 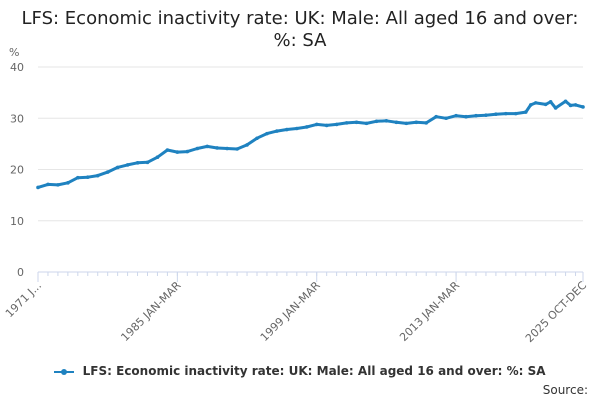 What do you see at coordinates (556, 312) in the screenshot?
I see `x-tick-label: 2025 OCT-DEC` at bounding box center [556, 312].